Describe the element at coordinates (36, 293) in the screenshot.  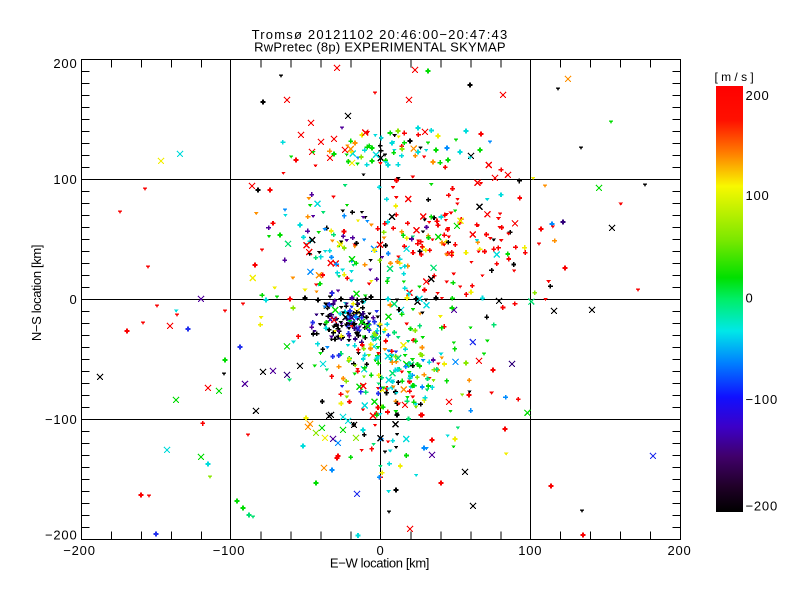
I see `svg-text: N−S location [km]` at that location.